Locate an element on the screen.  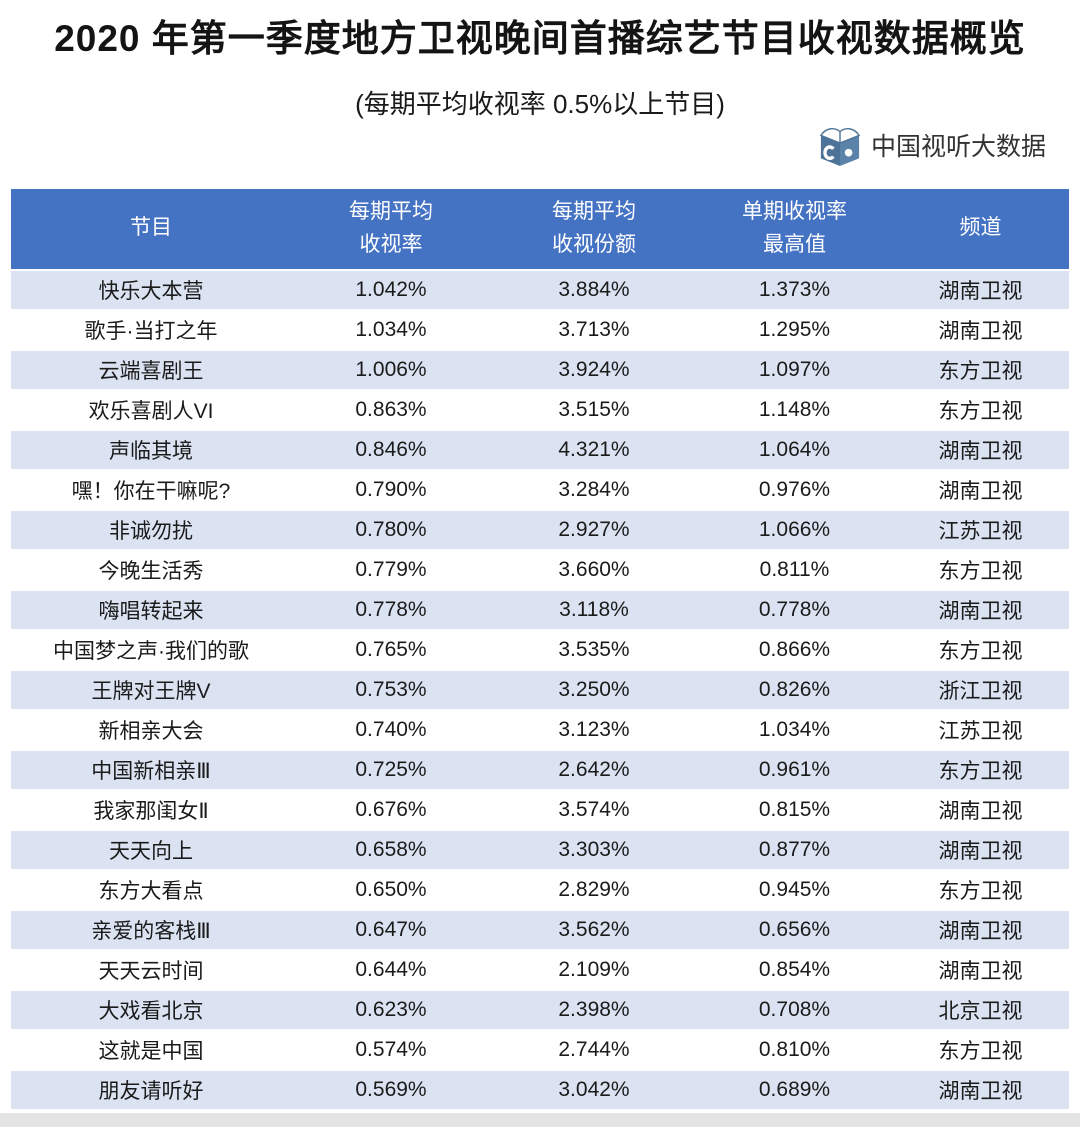
max-rating-cell: 0.945% is located at coordinates (794, 888).